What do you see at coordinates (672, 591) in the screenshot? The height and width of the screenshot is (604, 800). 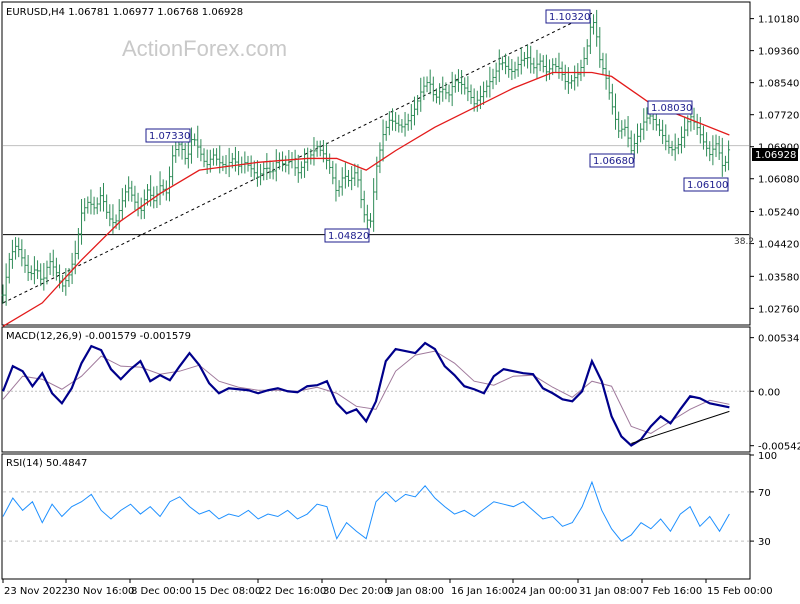 I see `x-axis-label: 7 Feb 16:00` at bounding box center [672, 591].